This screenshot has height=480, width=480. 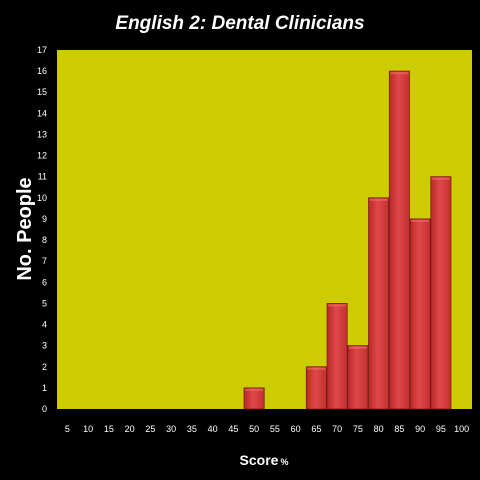 I want to click on x-tick-label: 65, so click(x=316, y=429).